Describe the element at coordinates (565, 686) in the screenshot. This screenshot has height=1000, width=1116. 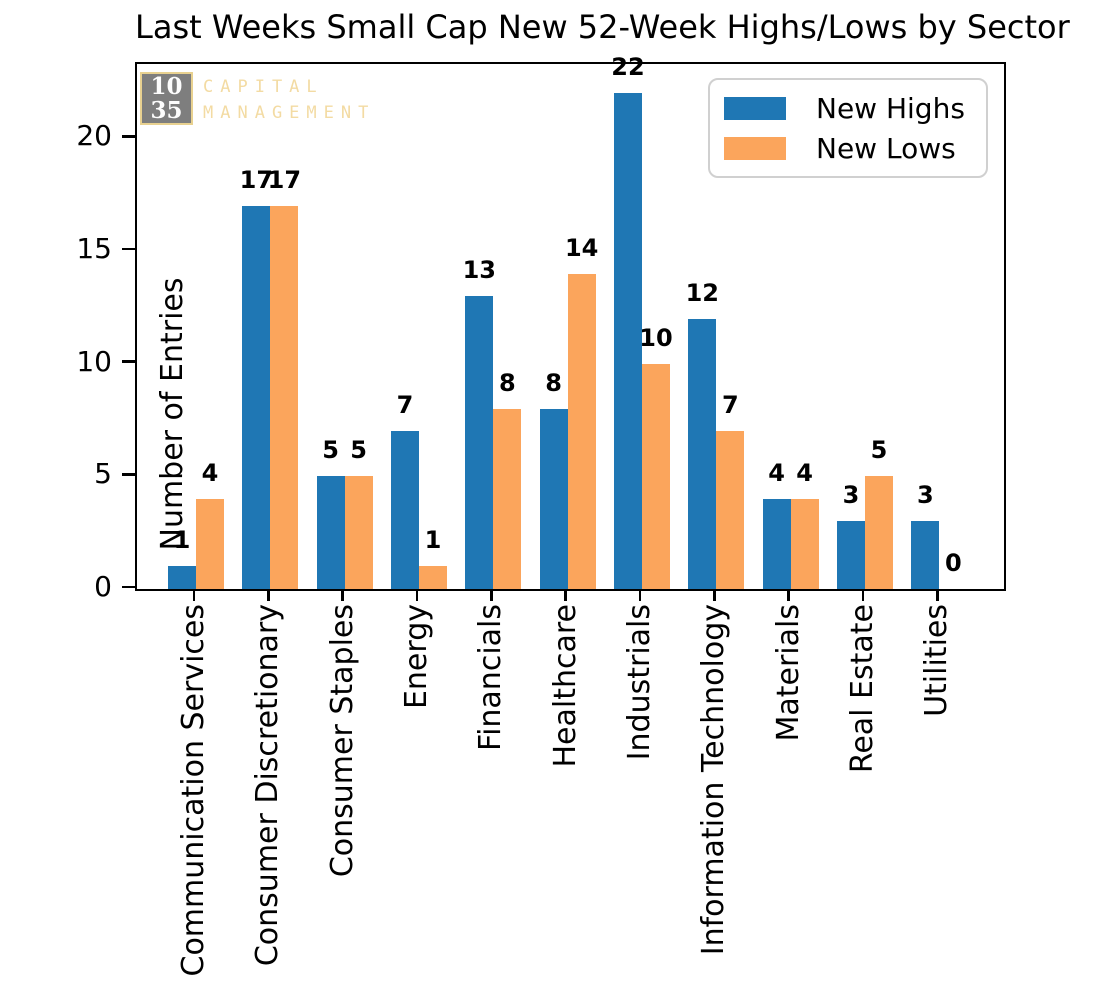
I see `x-tick-label: Healthcare` at that location.